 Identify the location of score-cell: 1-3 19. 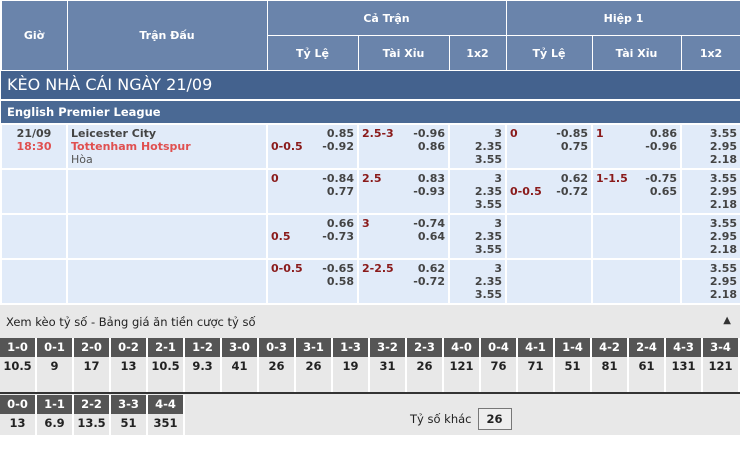
(351, 365).